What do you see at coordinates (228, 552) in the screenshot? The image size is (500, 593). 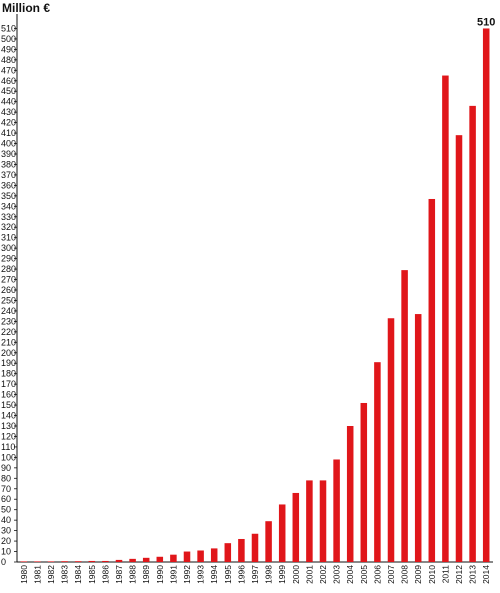 I see `bar-1995` at bounding box center [228, 552].